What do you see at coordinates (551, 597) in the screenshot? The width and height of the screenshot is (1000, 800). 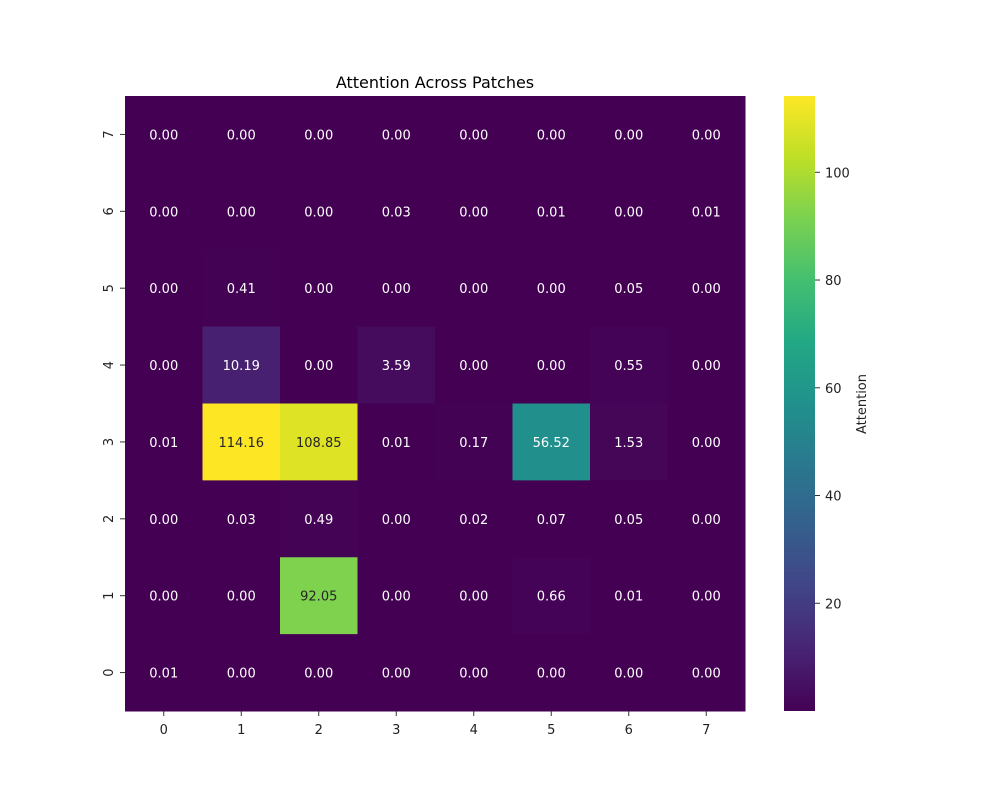 I see `cell-value-label: 0.66` at bounding box center [551, 597].